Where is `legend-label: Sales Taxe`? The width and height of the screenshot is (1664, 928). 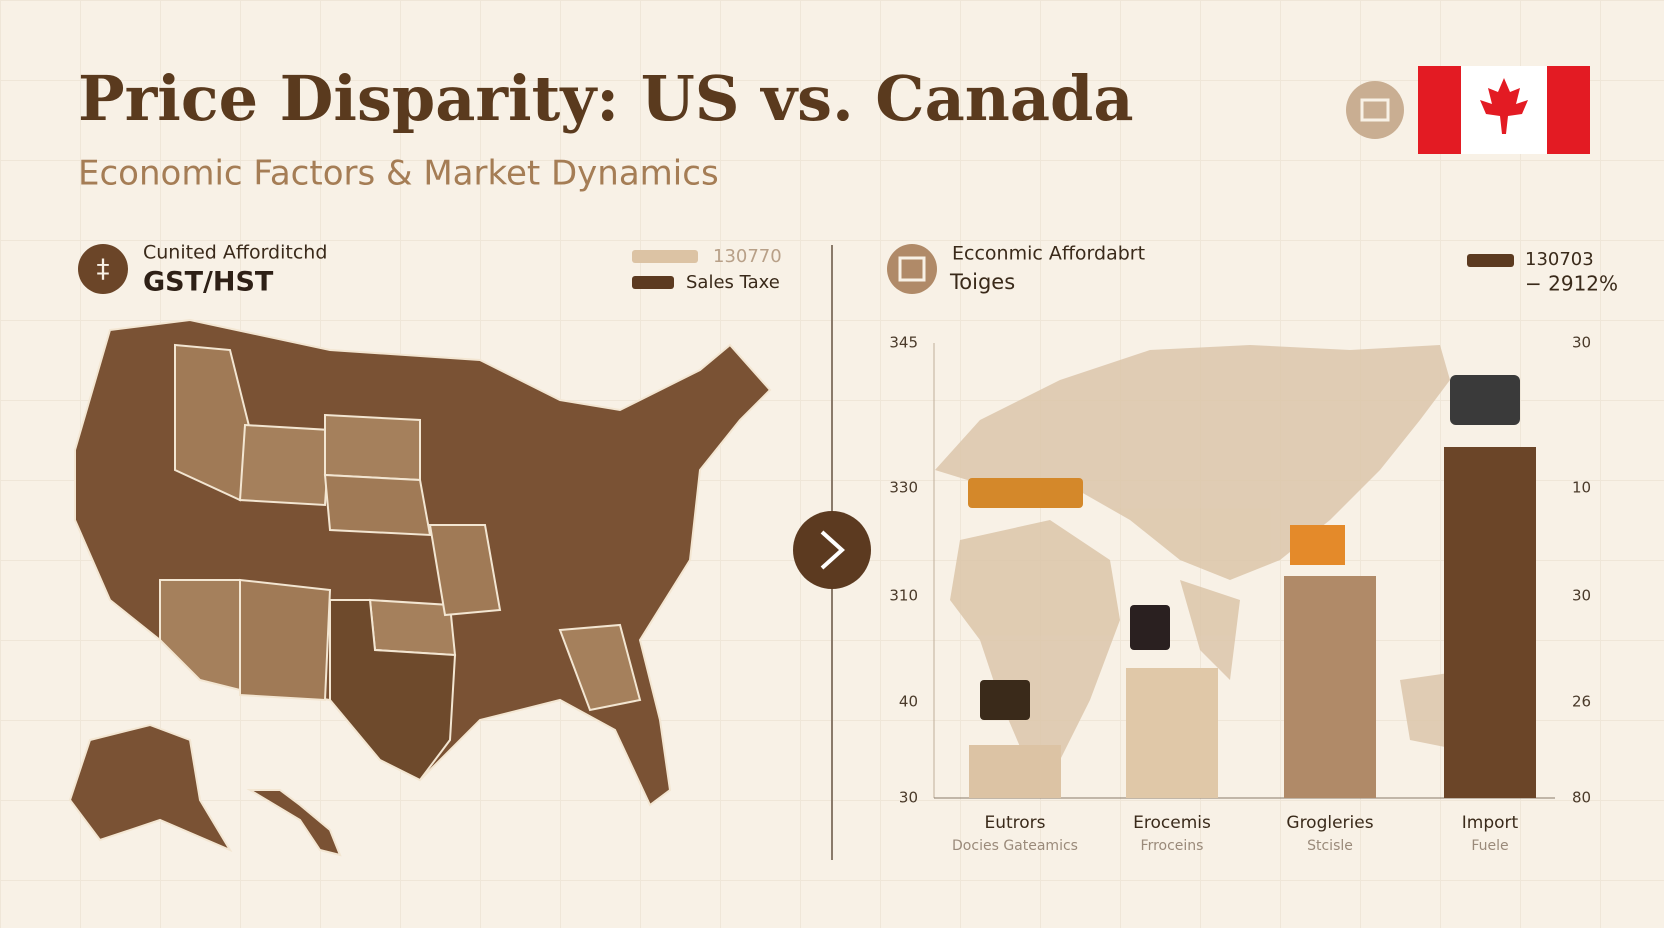 legend-label: Sales Taxe is located at coordinates (733, 282).